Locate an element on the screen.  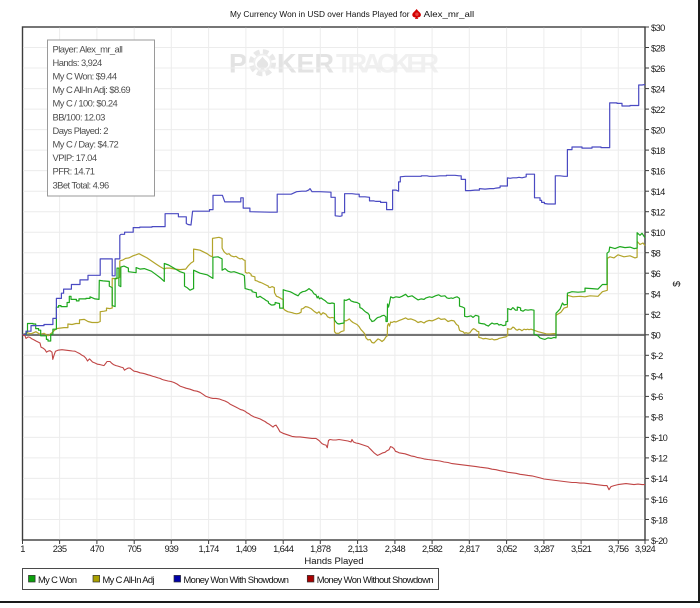
svg-text: My C / Day: $4.72 is located at coordinates (86, 144).